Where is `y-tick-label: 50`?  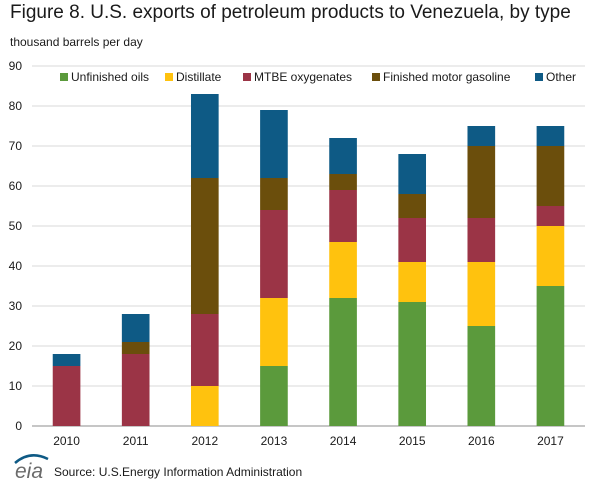
y-tick-label: 50 is located at coordinates (16, 226).